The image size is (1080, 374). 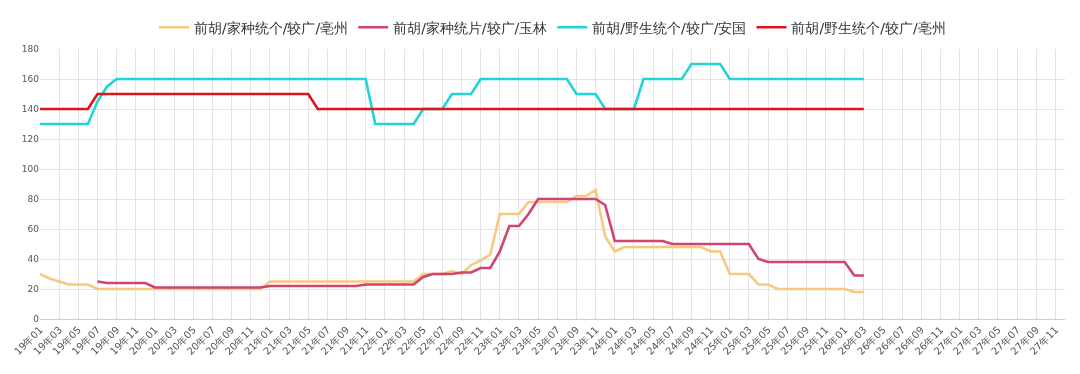 What do you see at coordinates (30, 169) in the screenshot?
I see `y-tick-label: 100` at bounding box center [30, 169].